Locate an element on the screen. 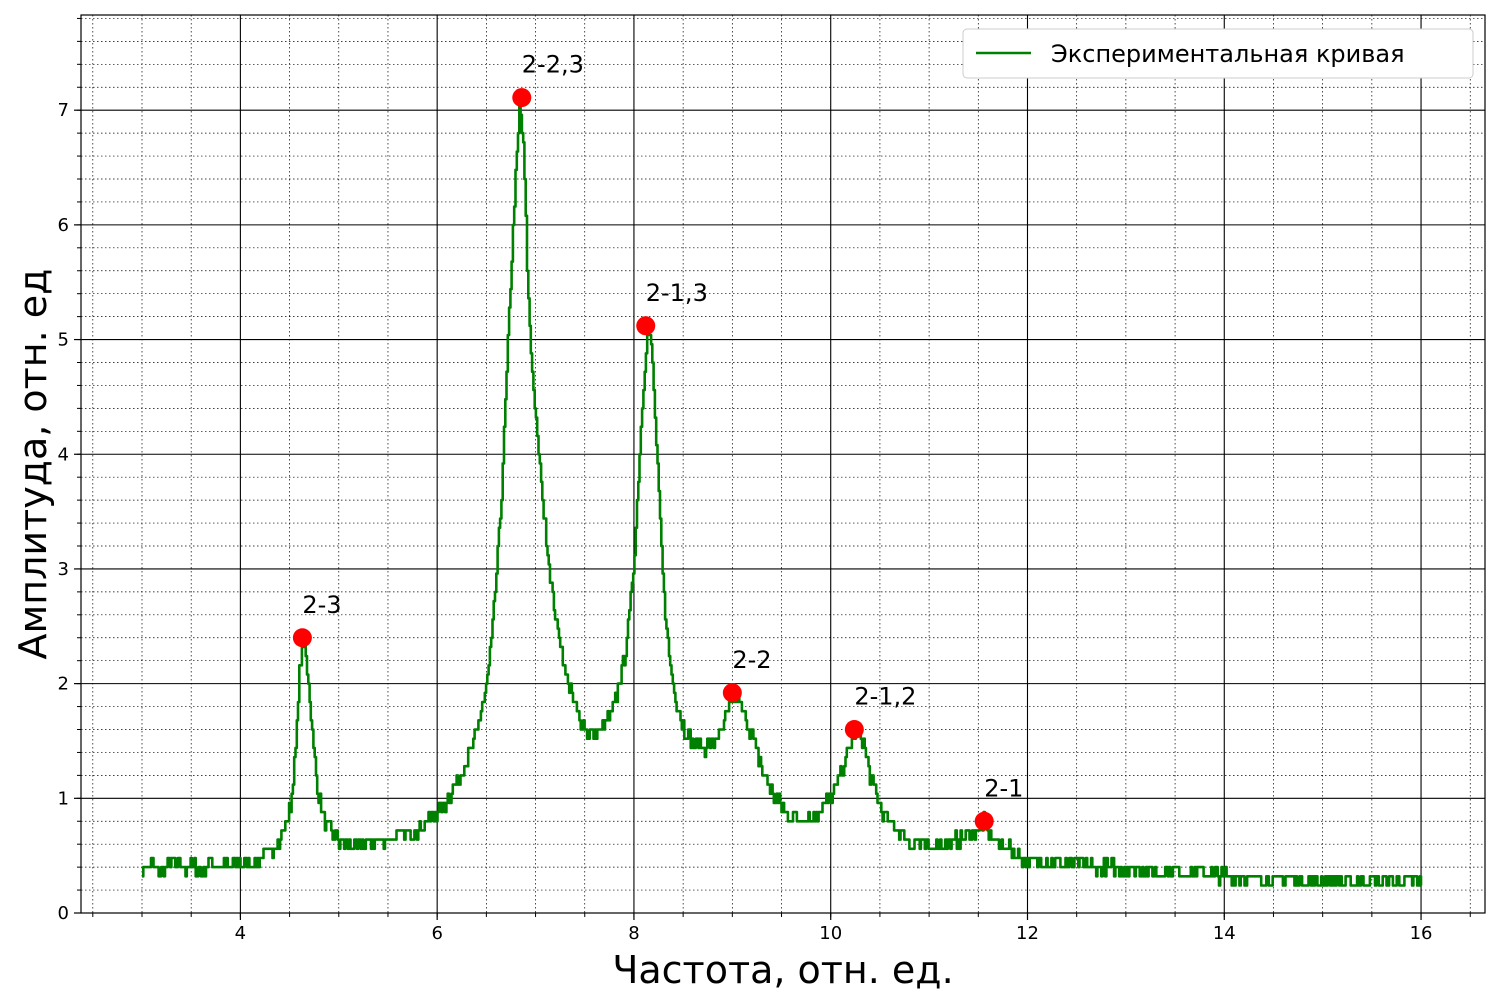 Image resolution: width=1500 pixels, height=1000 pixels. peak-label: 2-3 is located at coordinates (321, 605).